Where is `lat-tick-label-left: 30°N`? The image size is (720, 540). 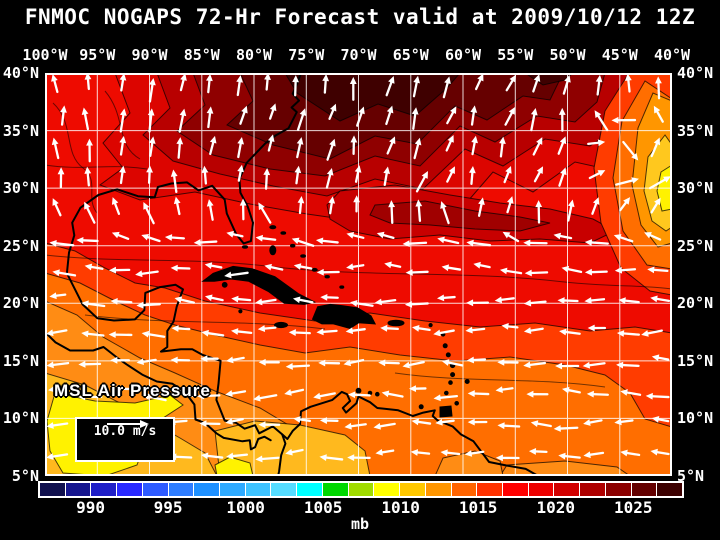 lat-tick-label-left: 30°N is located at coordinates (20, 188).